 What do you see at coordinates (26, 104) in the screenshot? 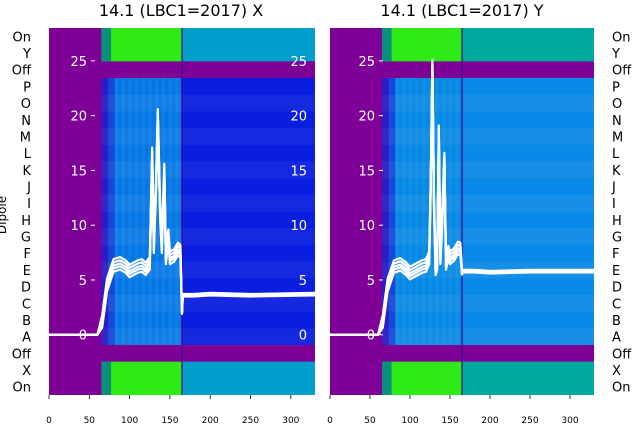
I see `row-label: O` at bounding box center [26, 104].